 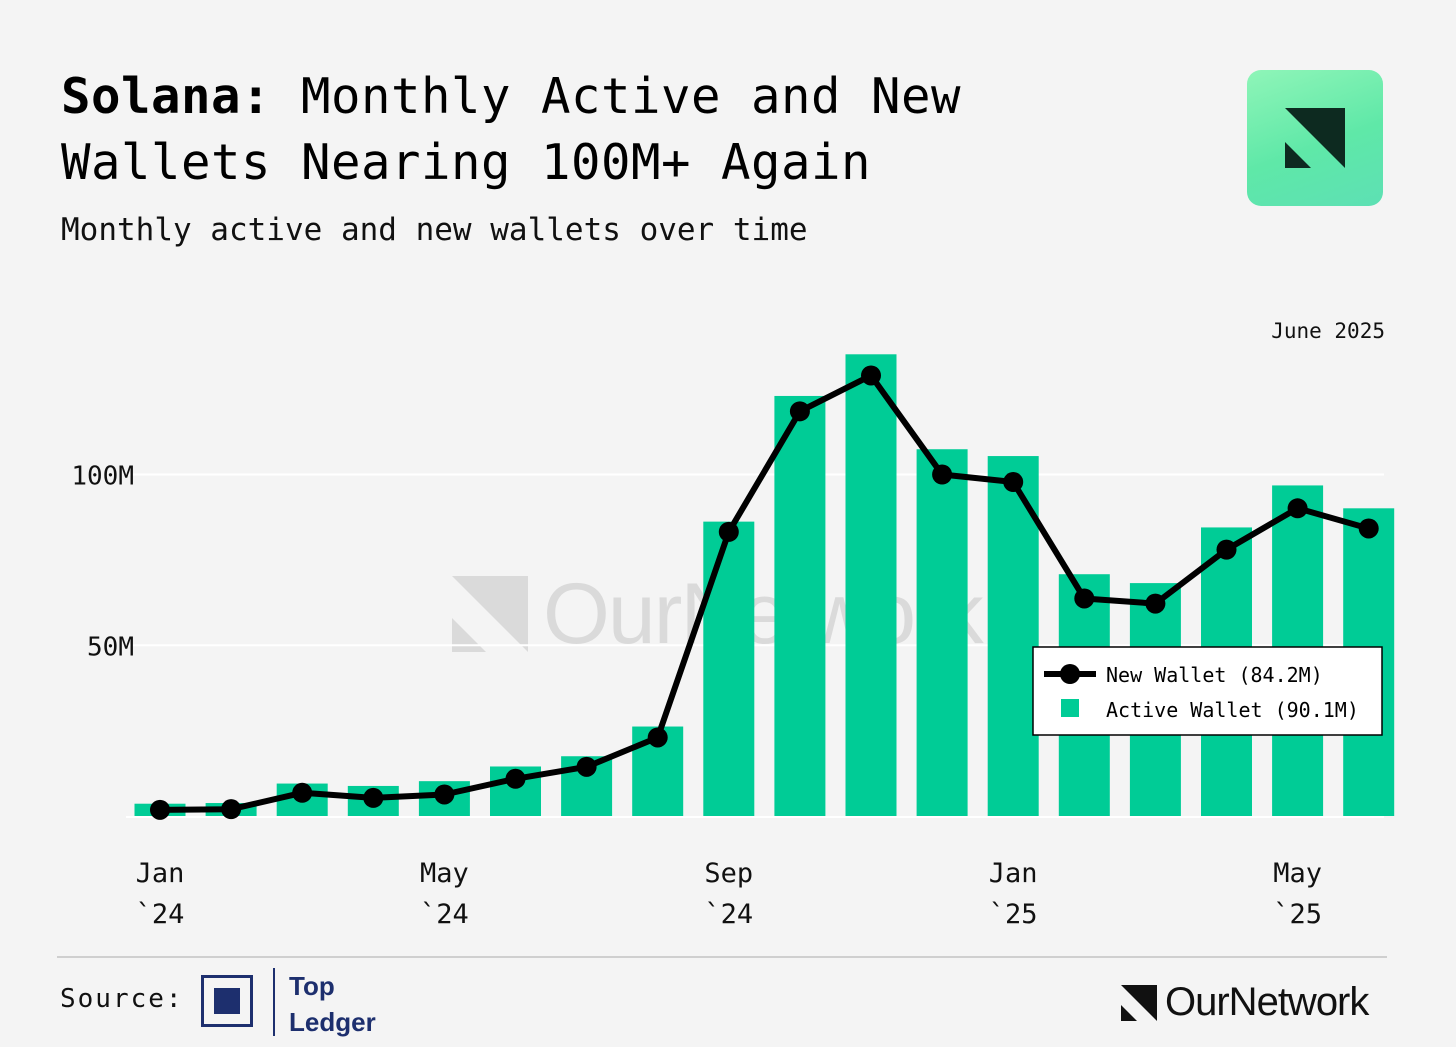 What do you see at coordinates (728, 873) in the screenshot?
I see `x-tick-label-month: Sep` at bounding box center [728, 873].